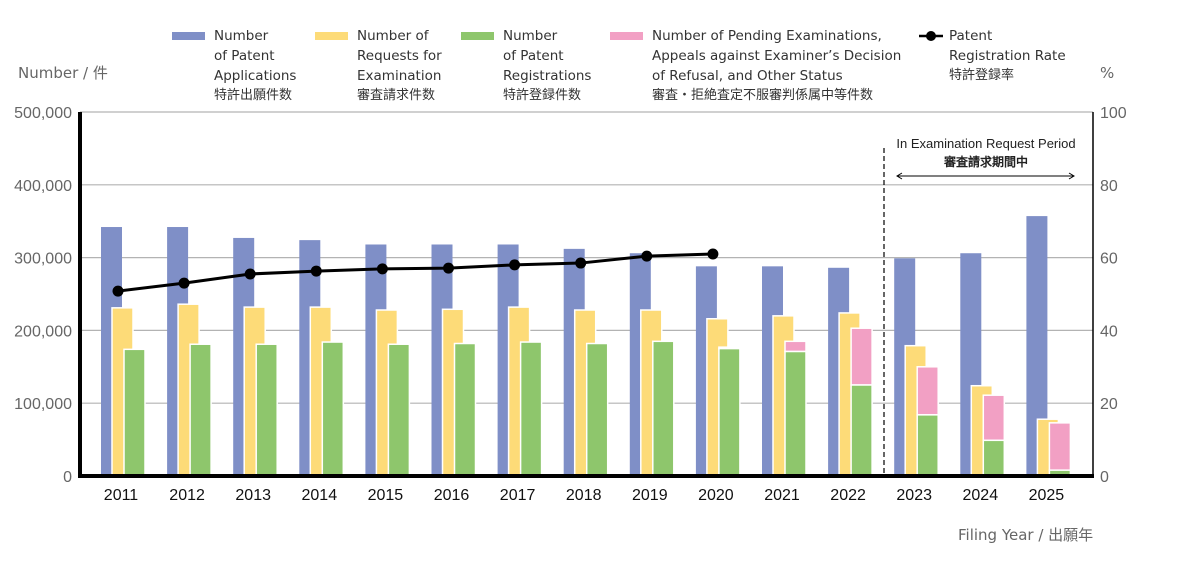 The height and width of the screenshot is (567, 1177). I want to click on y-tick-label: 300,000, so click(43, 259).